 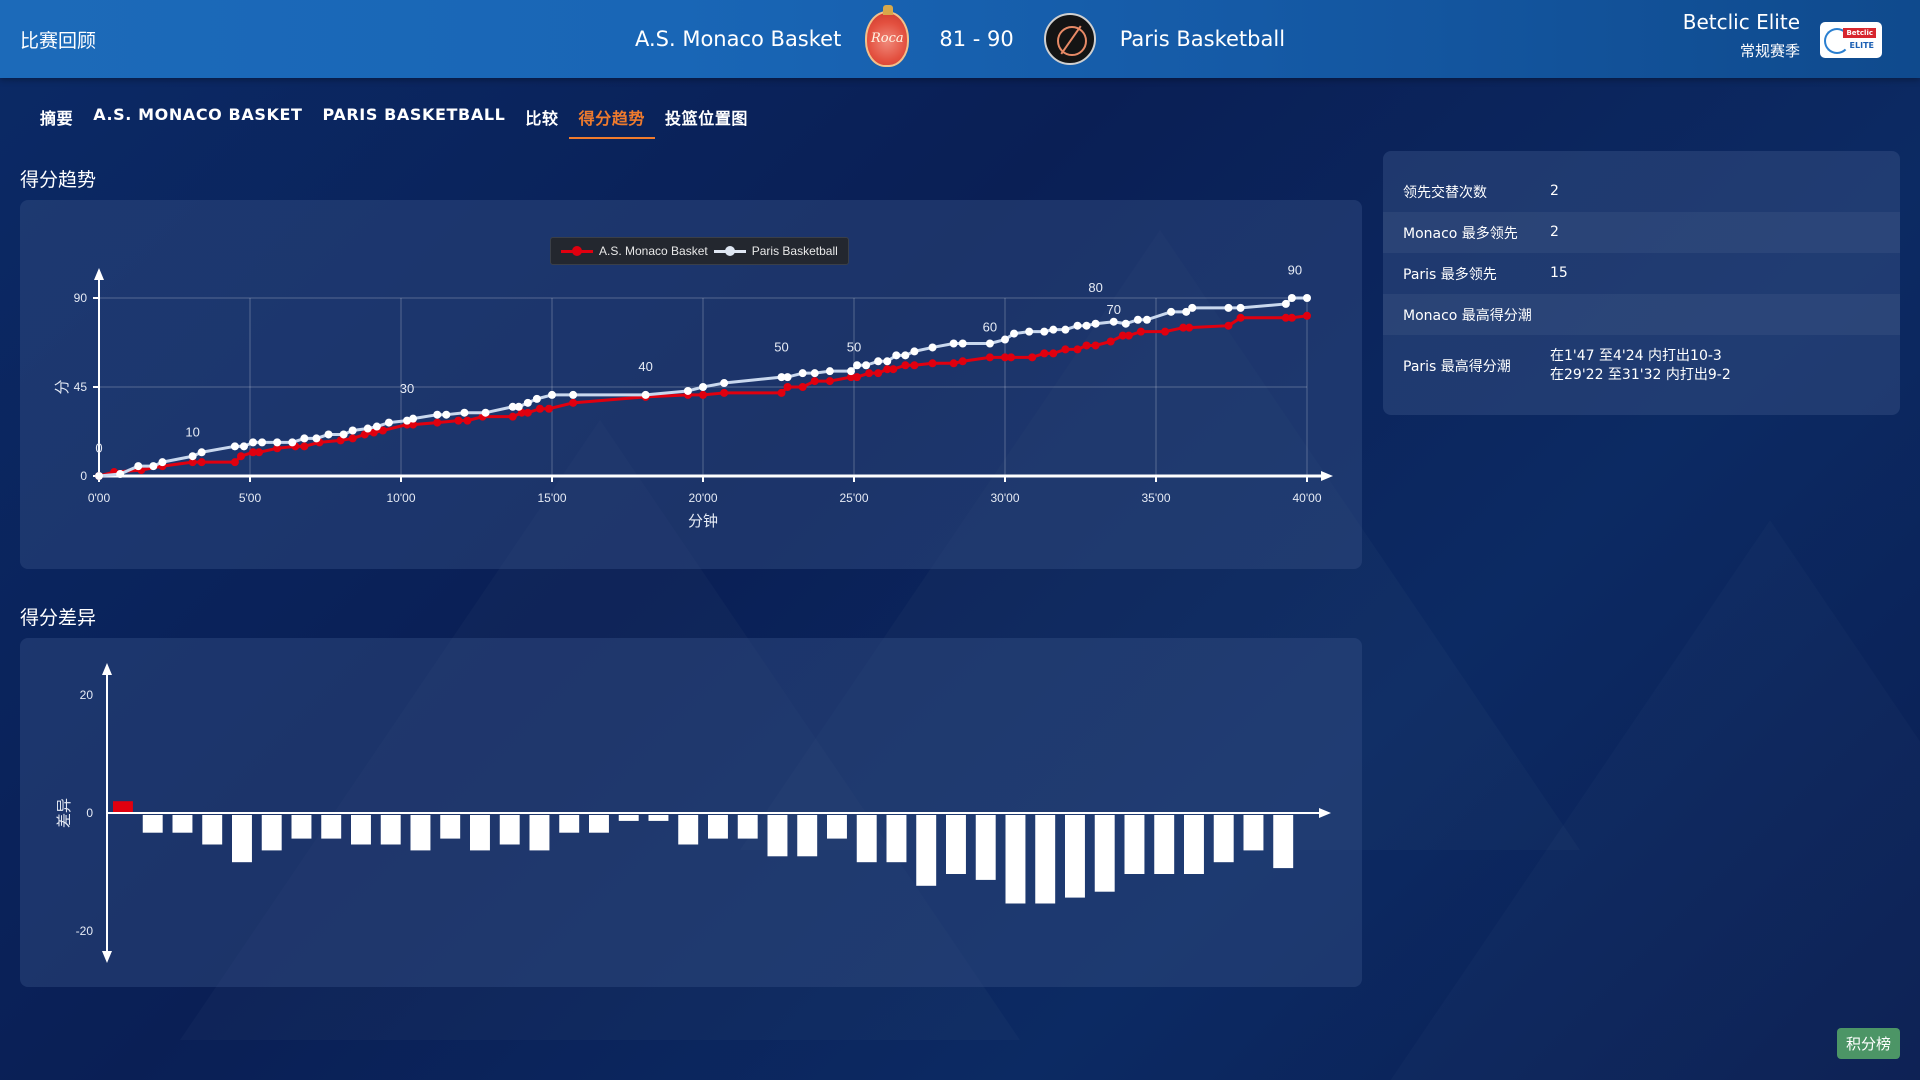 I want to click on paris-logo-icon, so click(x=1069, y=39).